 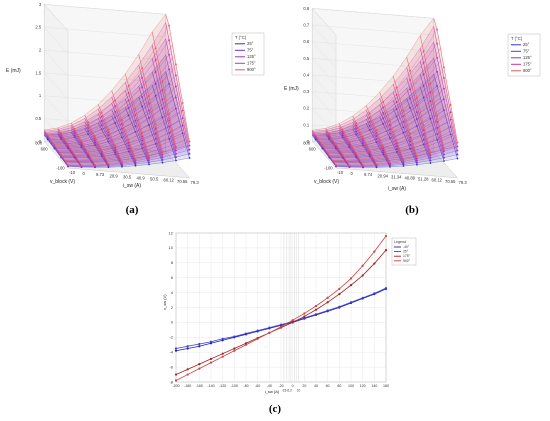 I want to click on legend-label: 125°, so click(x=251, y=56).